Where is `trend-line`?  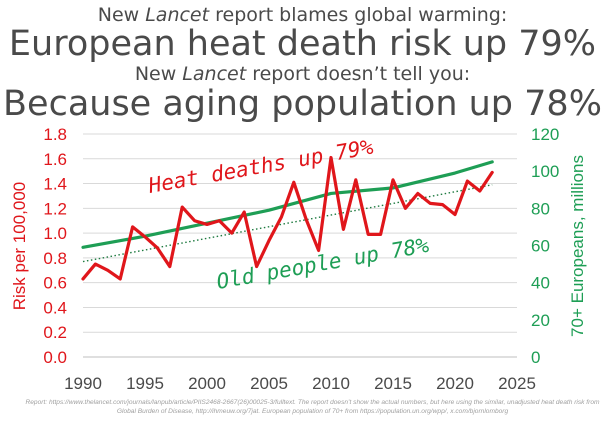 trend-line is located at coordinates (287, 223).